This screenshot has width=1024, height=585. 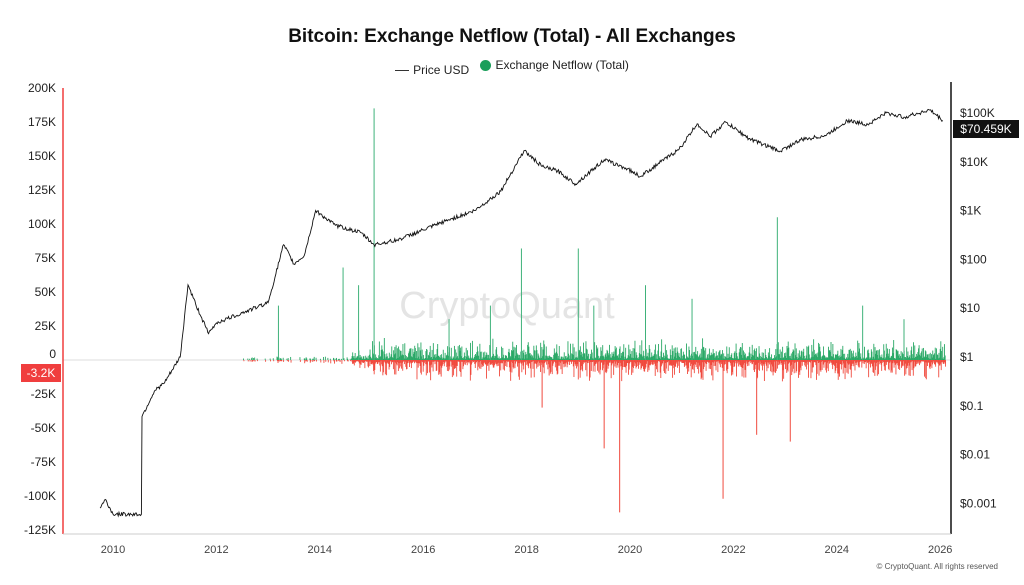 What do you see at coordinates (402, 70) in the screenshot?
I see `line-swatch-icon` at bounding box center [402, 70].